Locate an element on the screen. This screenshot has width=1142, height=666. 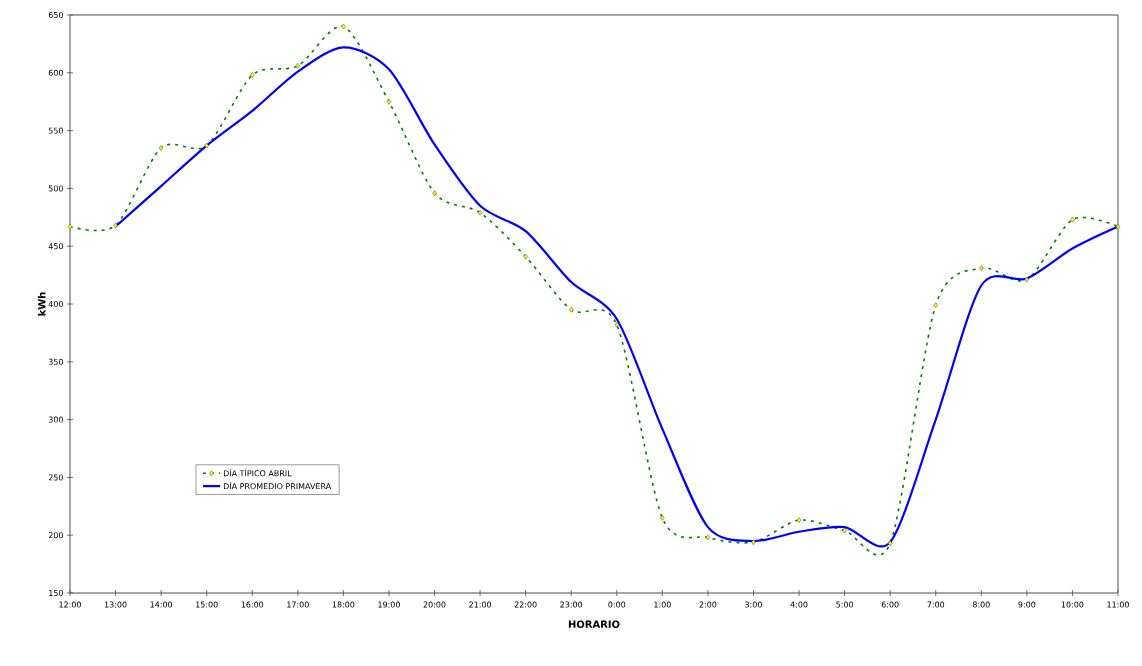
x-axis-title: HORARIO is located at coordinates (594, 624).